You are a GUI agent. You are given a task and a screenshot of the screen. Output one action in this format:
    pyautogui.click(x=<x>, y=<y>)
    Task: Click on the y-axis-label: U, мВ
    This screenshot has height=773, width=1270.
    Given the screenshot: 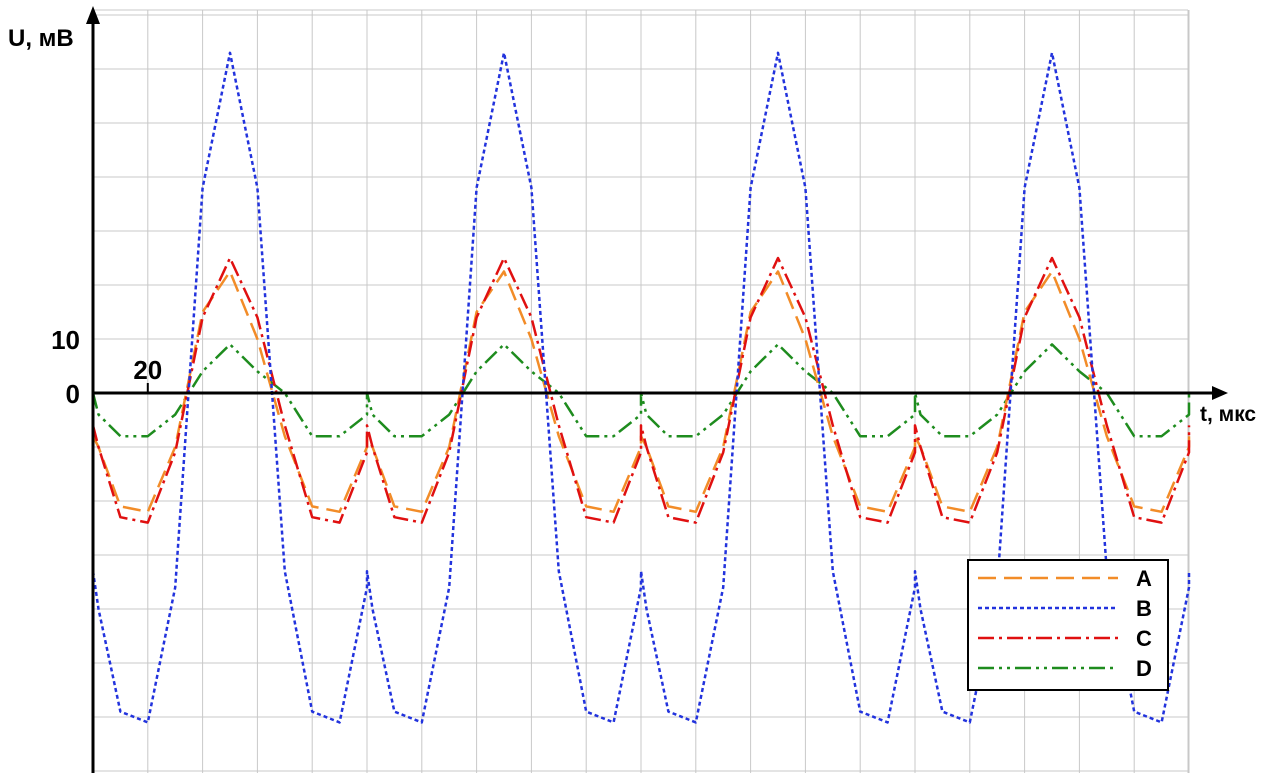 What is the action you would take?
    pyautogui.click(x=41, y=38)
    